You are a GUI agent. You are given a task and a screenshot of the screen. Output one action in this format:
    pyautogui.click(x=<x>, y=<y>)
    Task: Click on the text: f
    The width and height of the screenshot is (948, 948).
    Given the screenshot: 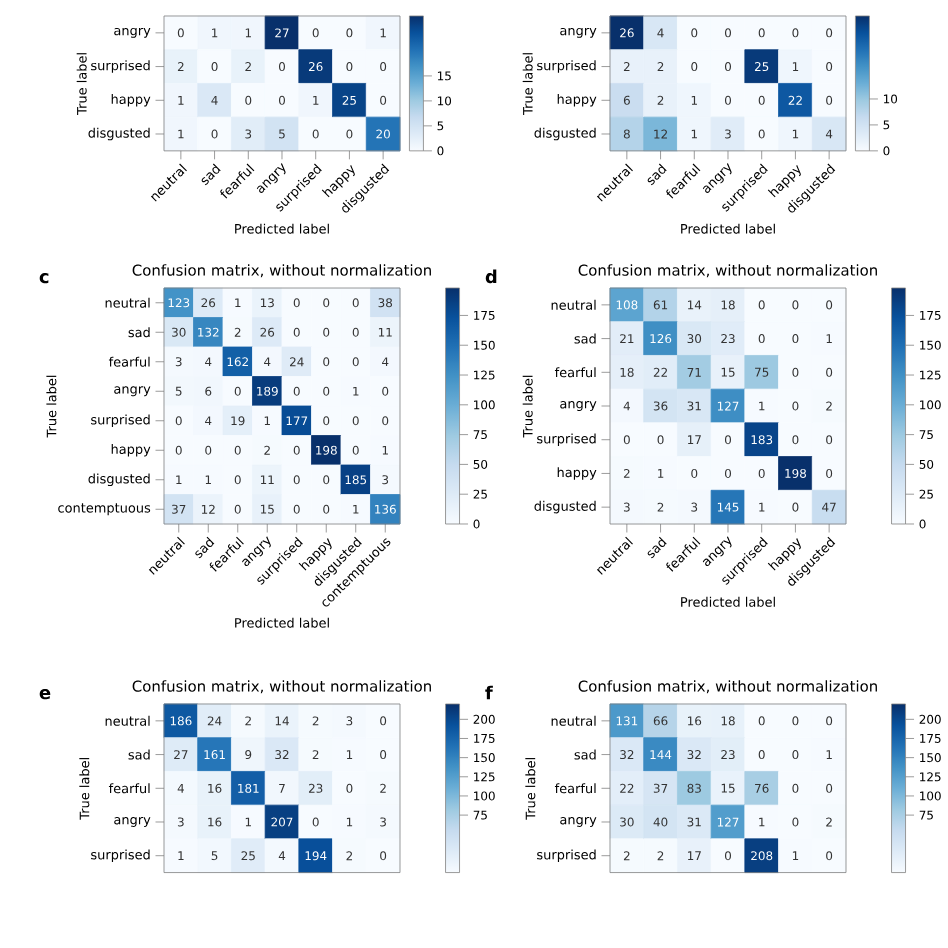 What is the action you would take?
    pyautogui.click(x=489, y=692)
    